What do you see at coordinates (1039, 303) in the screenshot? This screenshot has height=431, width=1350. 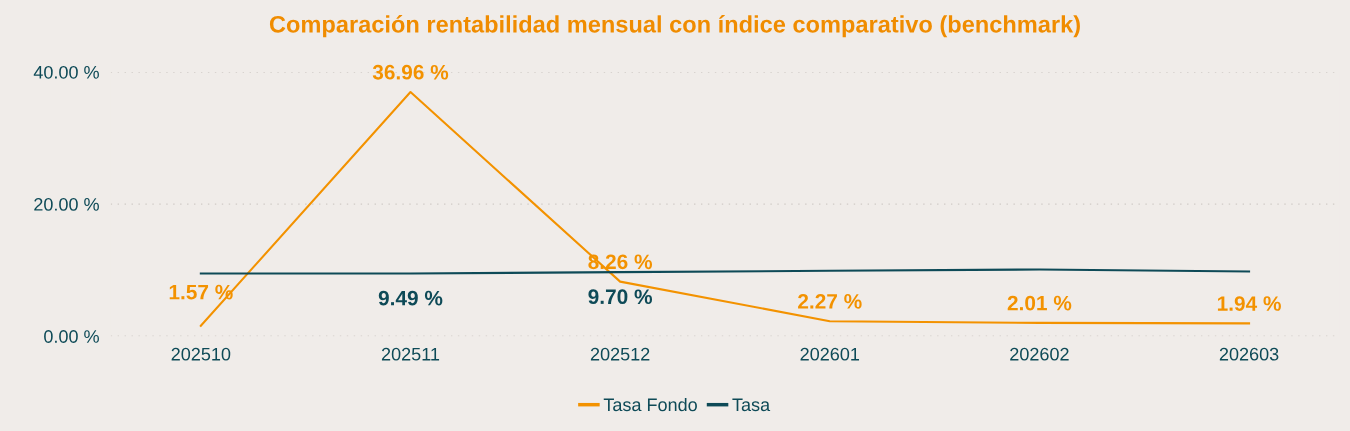 I see `data-label: 2.01 %` at bounding box center [1039, 303].